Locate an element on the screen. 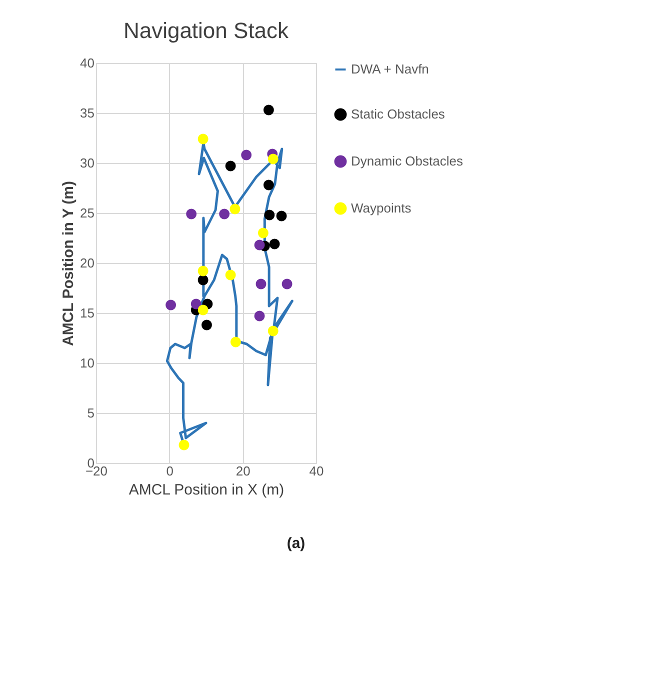 Image resolution: width=655 pixels, height=675 pixels. y-tick-label: 10 is located at coordinates (87, 363).